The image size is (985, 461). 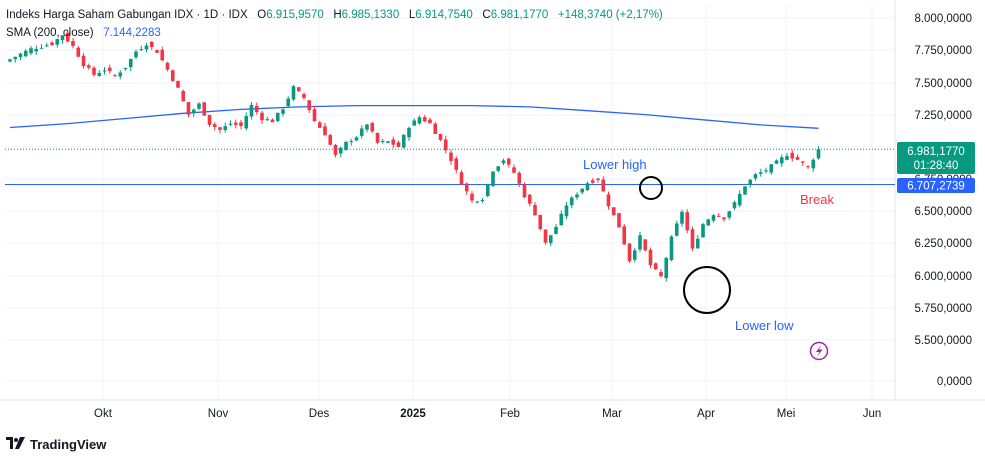 I want to click on sma-200-line, so click(x=414, y=116).